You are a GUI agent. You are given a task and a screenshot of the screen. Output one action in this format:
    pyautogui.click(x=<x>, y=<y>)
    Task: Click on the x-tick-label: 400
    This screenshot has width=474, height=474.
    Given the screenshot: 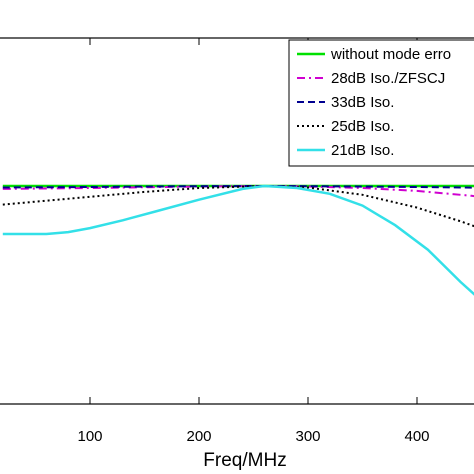 What is the action you would take?
    pyautogui.click(x=416, y=436)
    